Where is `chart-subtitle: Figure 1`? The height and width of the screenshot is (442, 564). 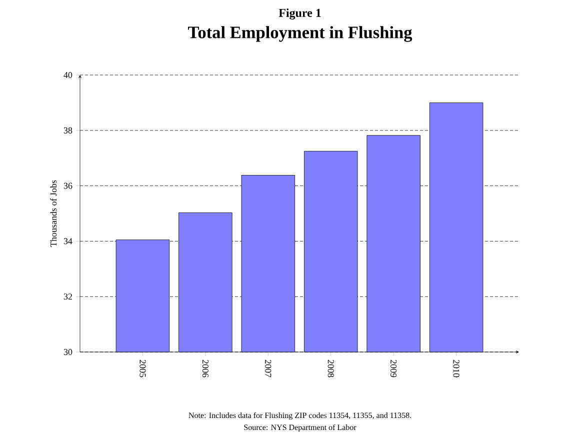
chart-subtitle: Figure 1 is located at coordinates (299, 14).